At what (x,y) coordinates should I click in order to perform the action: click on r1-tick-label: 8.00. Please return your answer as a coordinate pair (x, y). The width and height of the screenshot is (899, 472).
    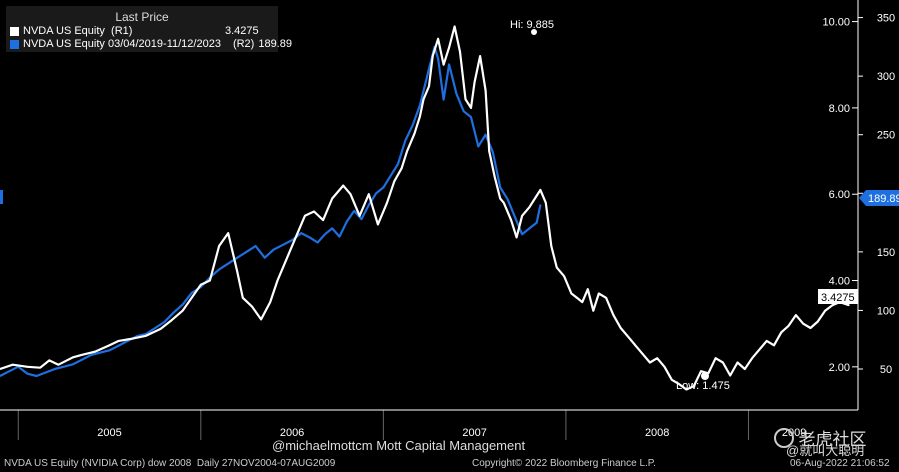
    Looking at the image, I should click on (839, 109).